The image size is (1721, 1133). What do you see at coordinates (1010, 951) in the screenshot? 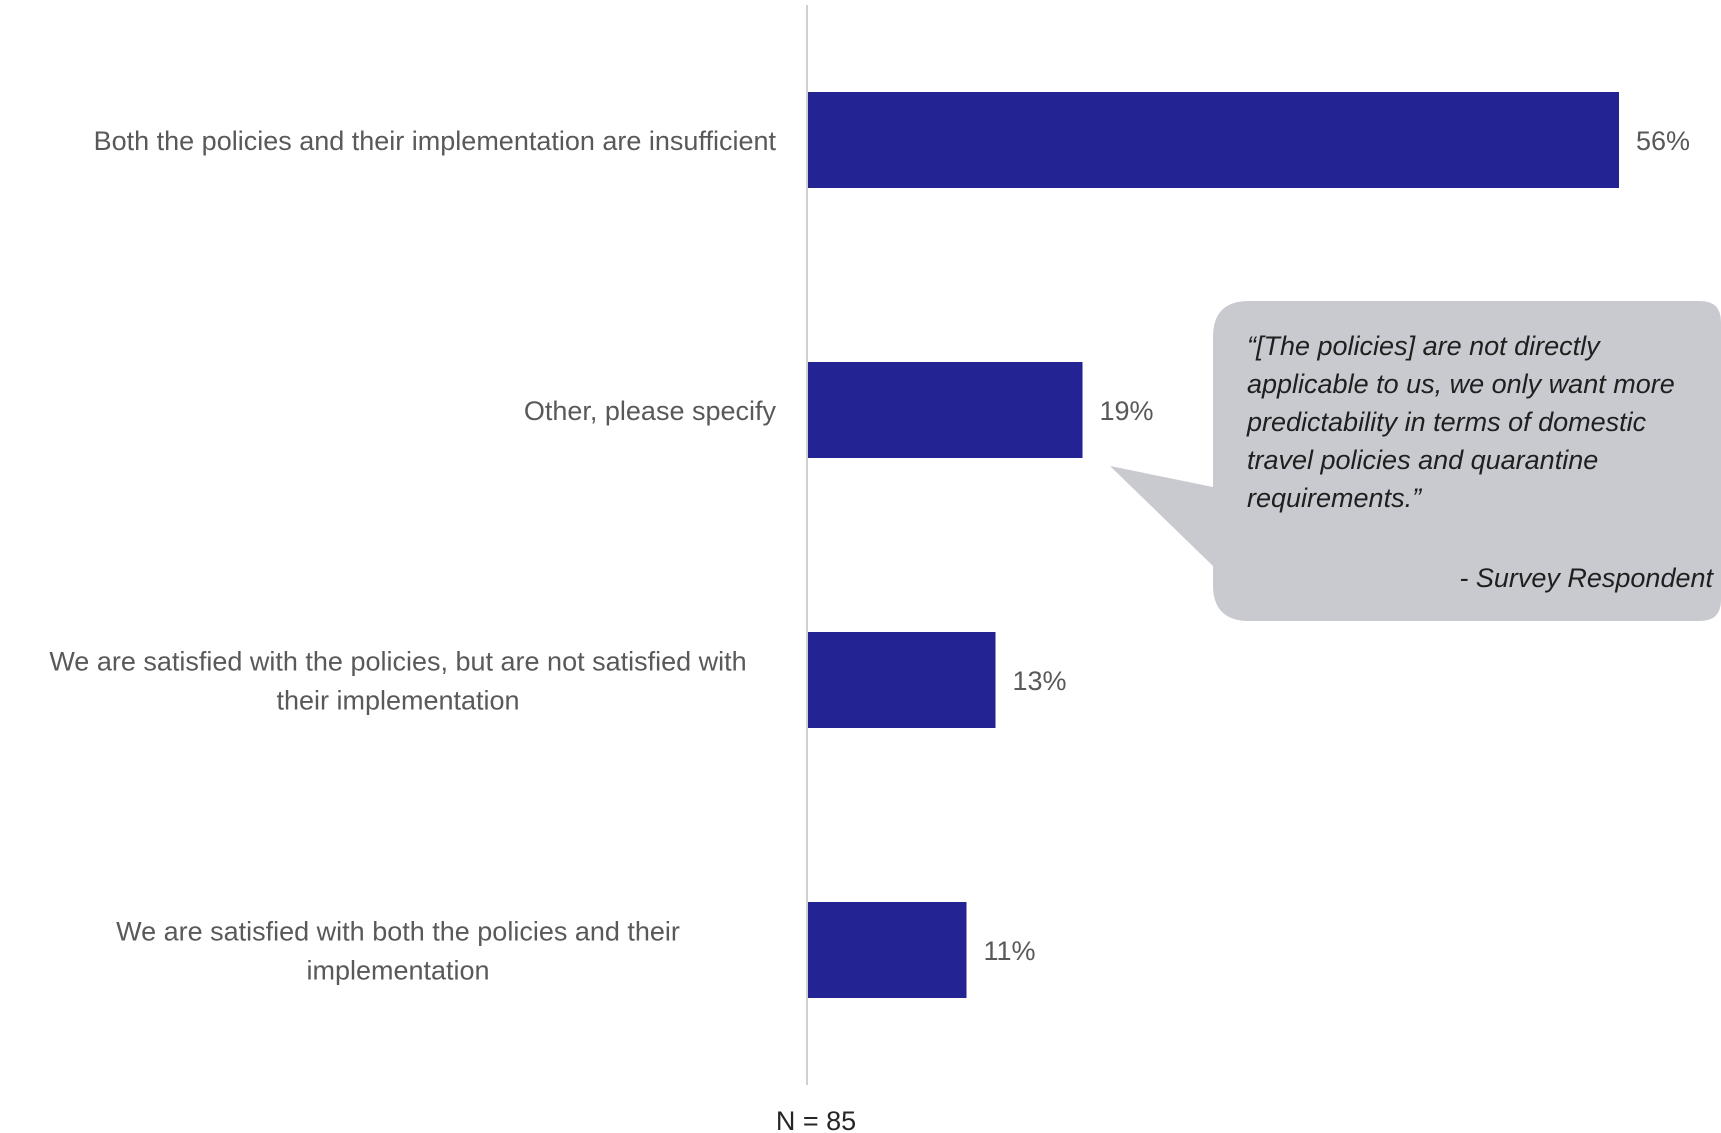
I see `data-label: 11%` at bounding box center [1010, 951].